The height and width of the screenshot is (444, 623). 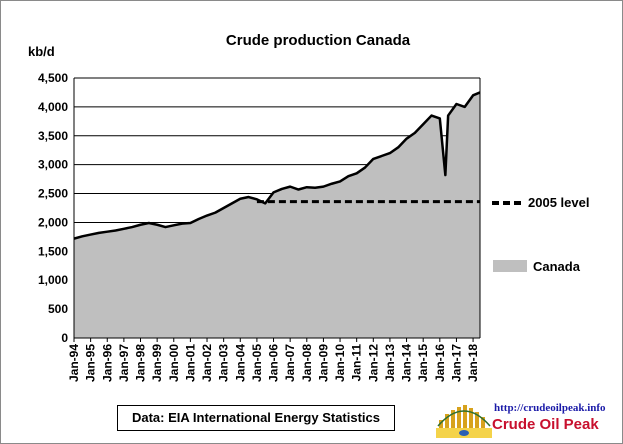 I want to click on x-tick-label: Jan-99, so click(x=157, y=363).